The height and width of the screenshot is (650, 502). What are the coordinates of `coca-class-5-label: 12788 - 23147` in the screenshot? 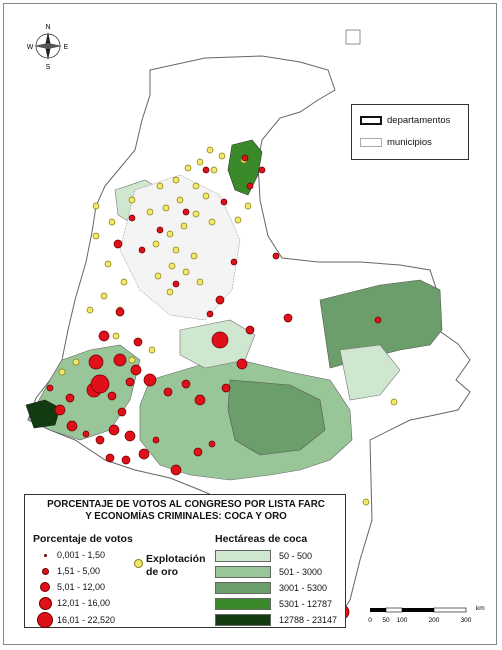 It's located at (308, 620).